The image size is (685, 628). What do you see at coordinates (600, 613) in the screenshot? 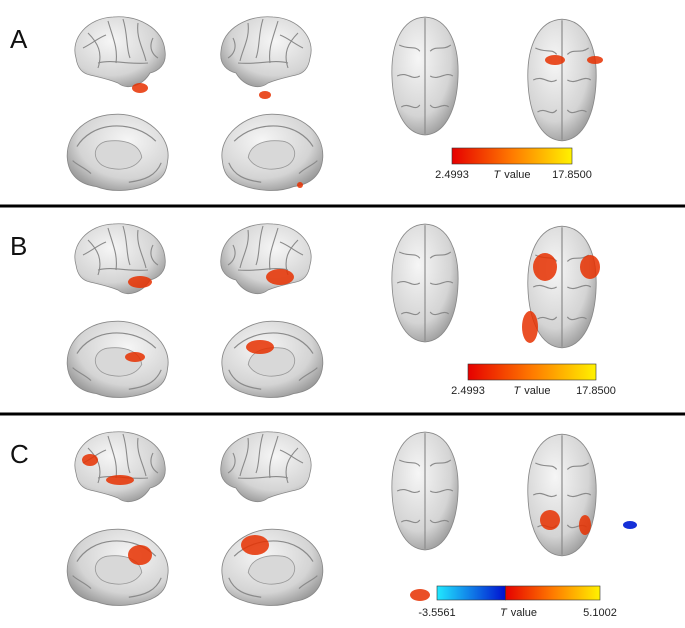
I see `colorbar-max: 5.1002` at bounding box center [600, 613].